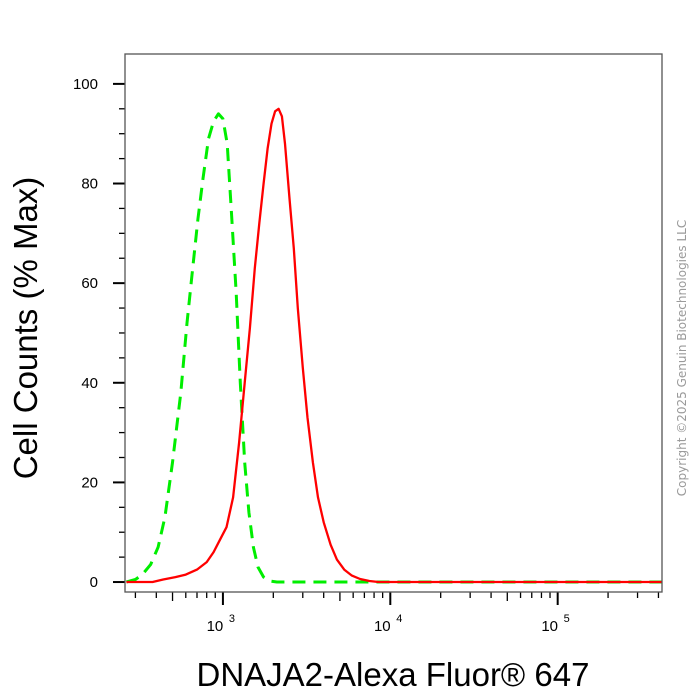 The height and width of the screenshot is (693, 696). What do you see at coordinates (232, 619) in the screenshot?
I see `x-tick-label-exponent: 3` at bounding box center [232, 619].